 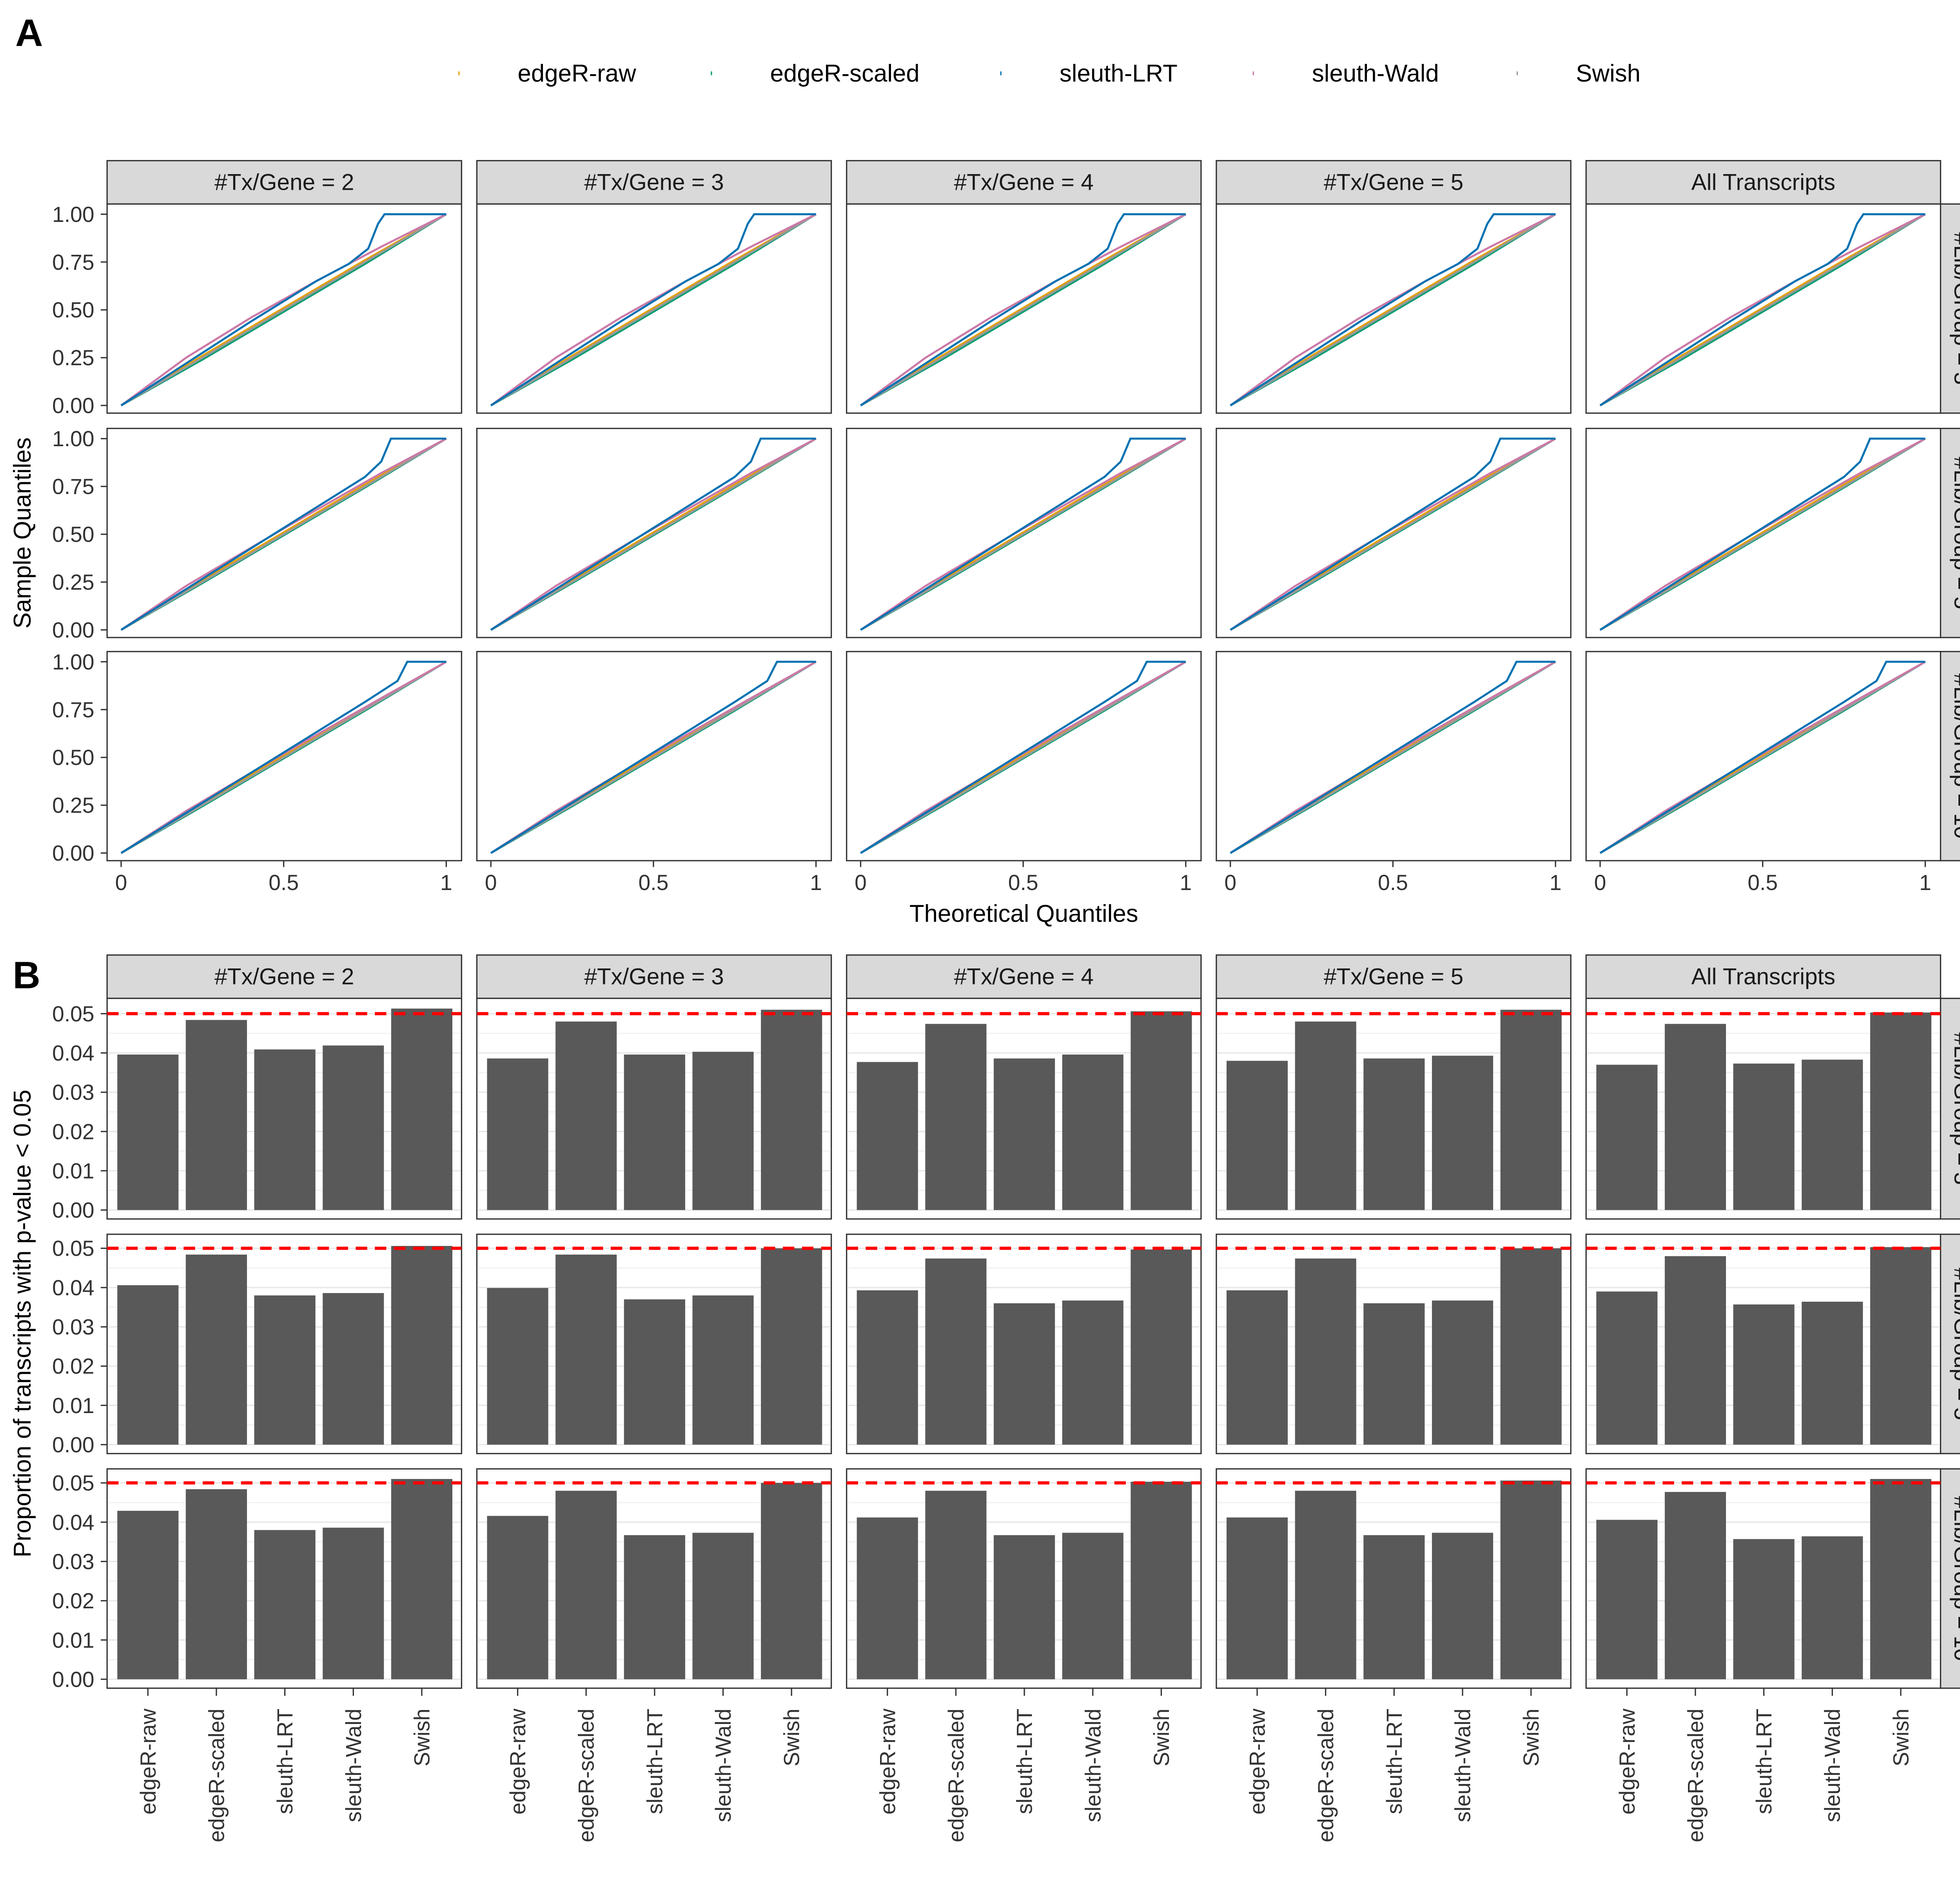 I want to click on facet-strip-label: #Tx/Gene = 3, so click(x=654, y=977).